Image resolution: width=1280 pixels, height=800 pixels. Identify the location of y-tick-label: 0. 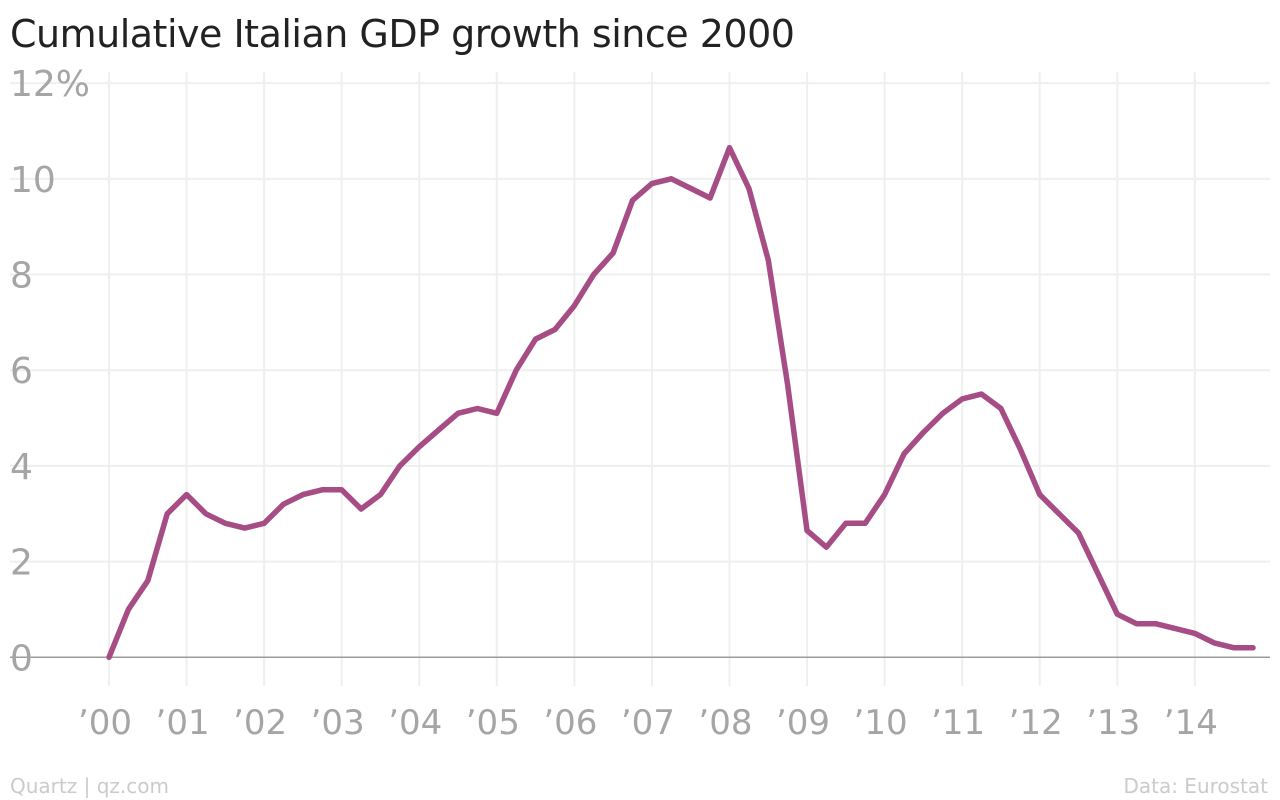
(21, 658).